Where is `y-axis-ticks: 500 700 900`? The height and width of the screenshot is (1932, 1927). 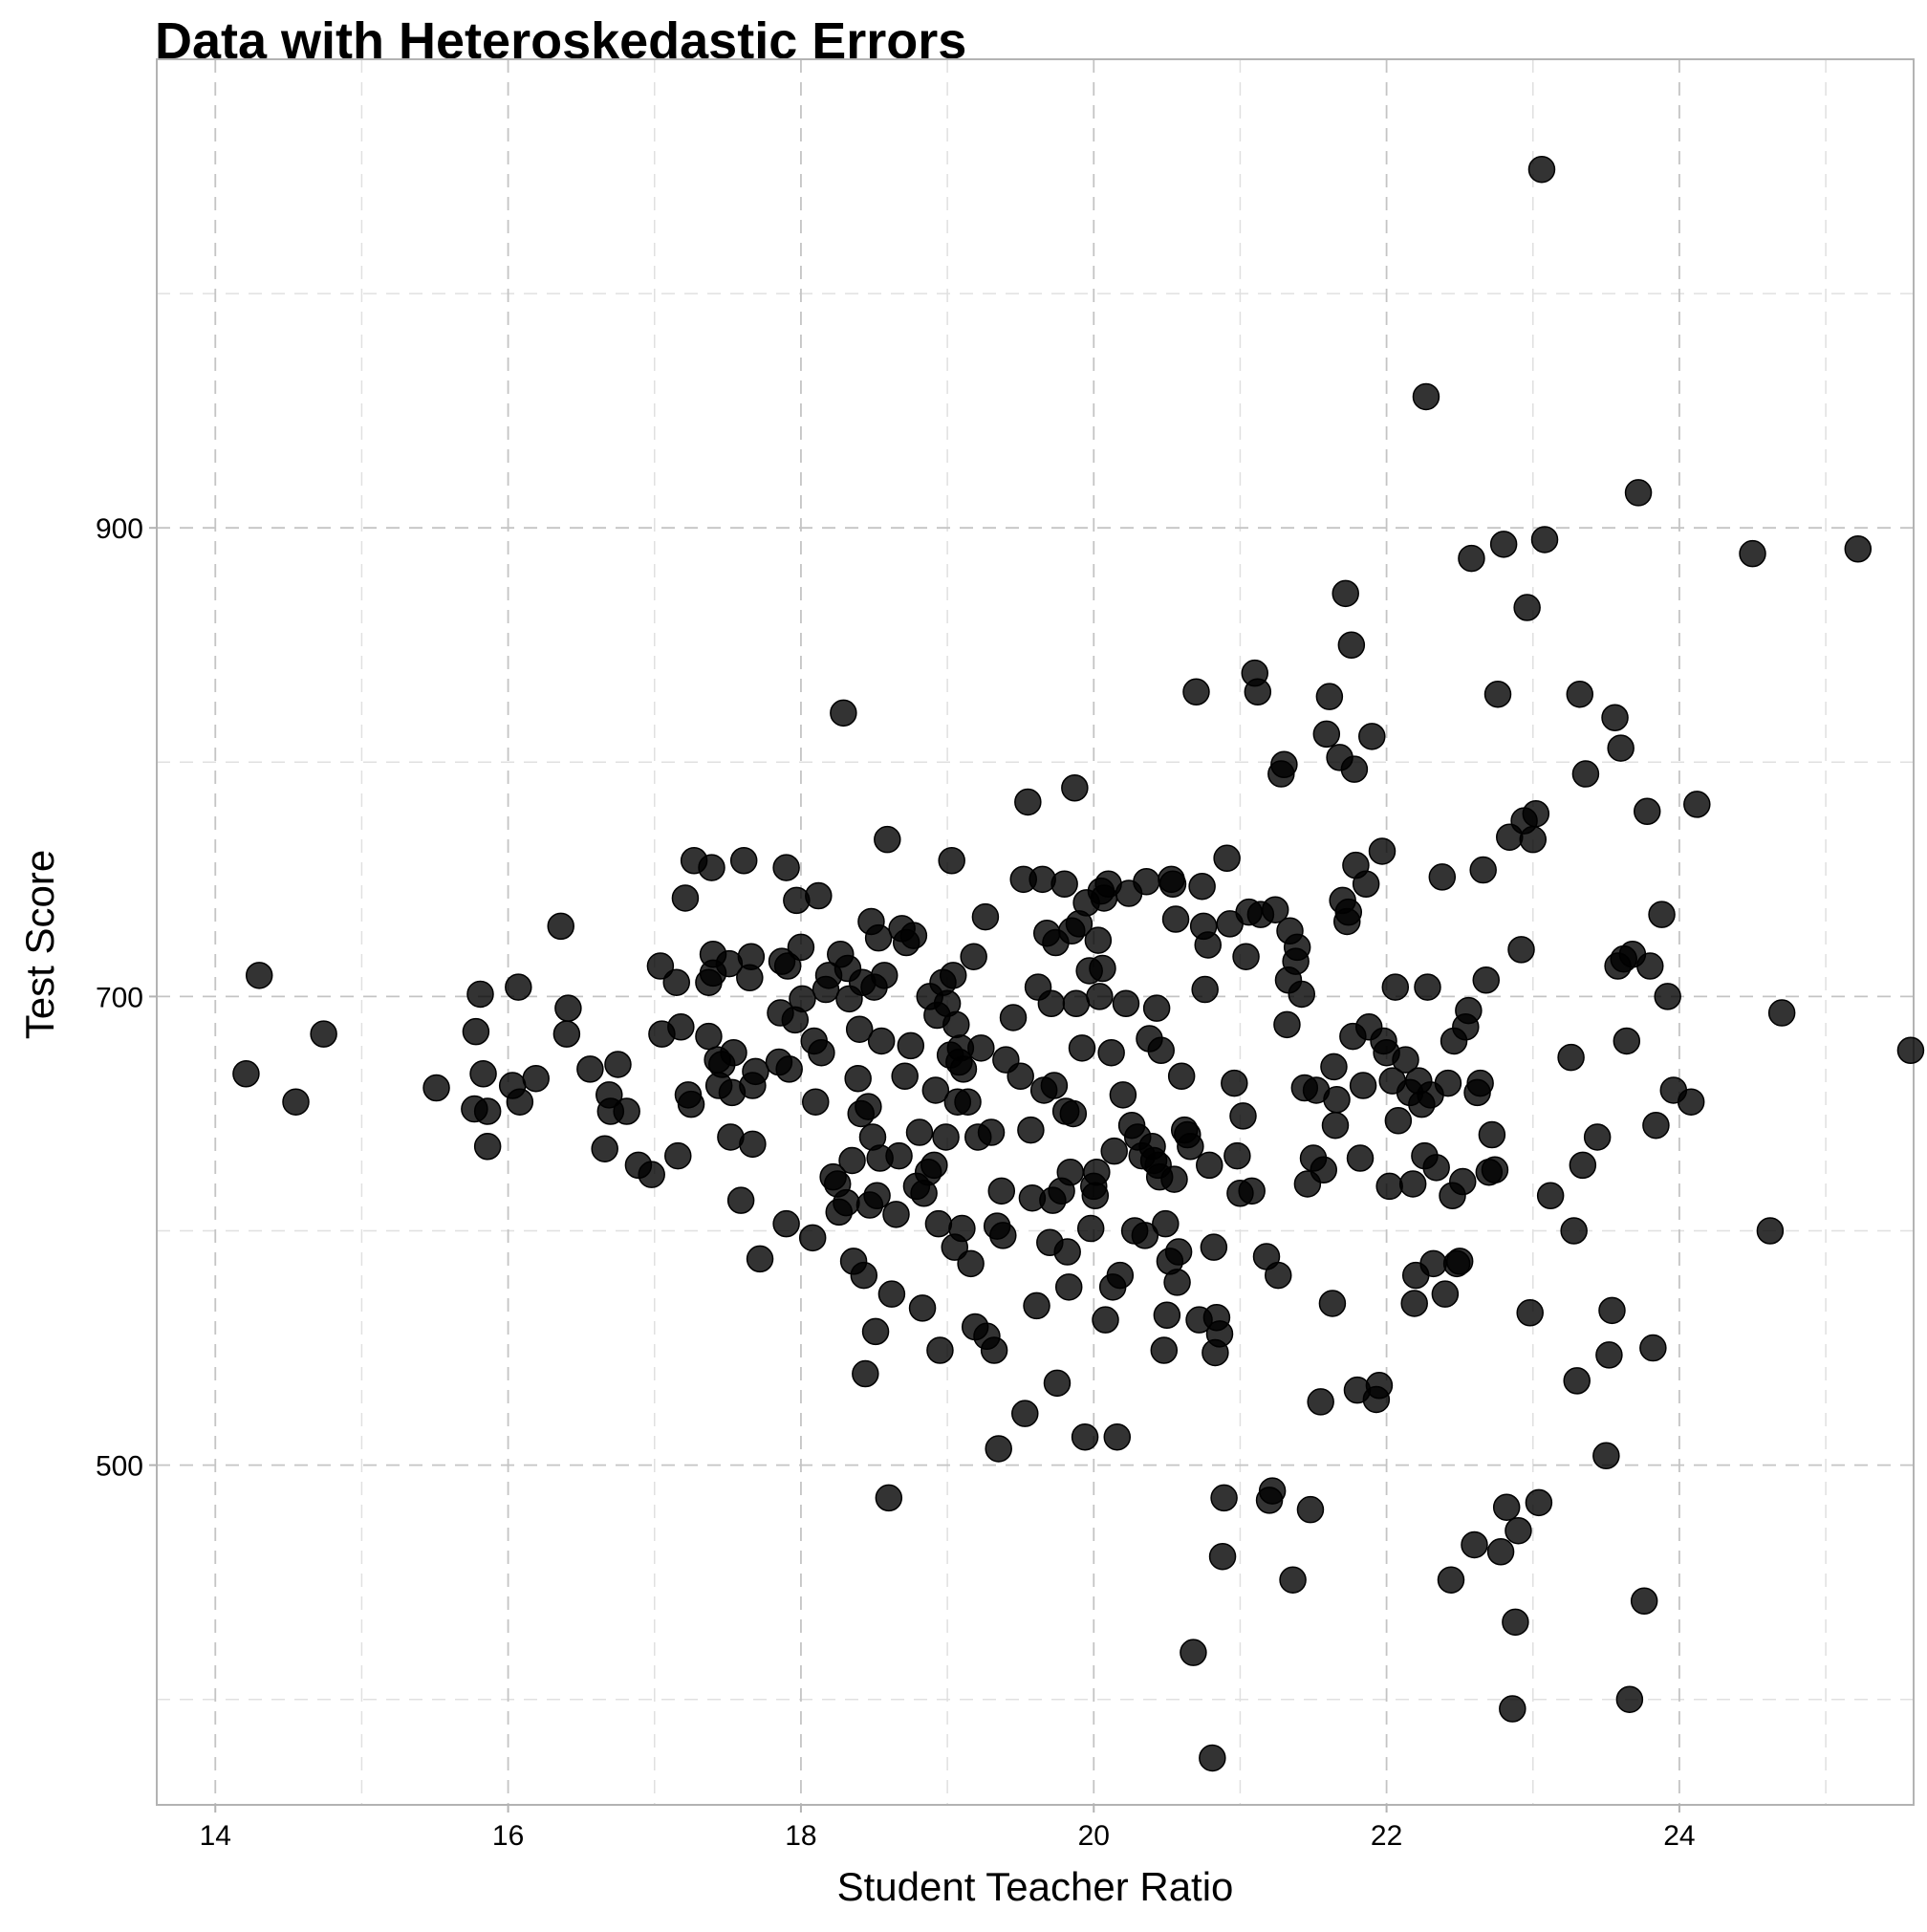 y-axis-ticks: 500 700 900 is located at coordinates (127, 998).